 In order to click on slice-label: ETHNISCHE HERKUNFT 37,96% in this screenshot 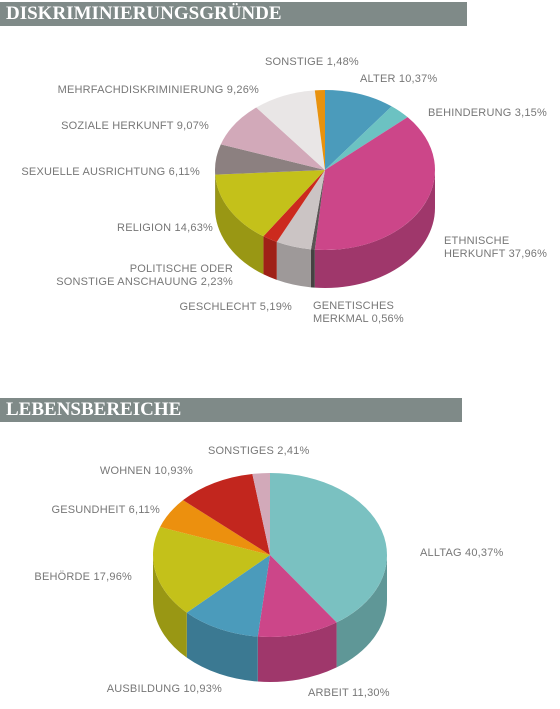, I will do `click(495, 248)`.